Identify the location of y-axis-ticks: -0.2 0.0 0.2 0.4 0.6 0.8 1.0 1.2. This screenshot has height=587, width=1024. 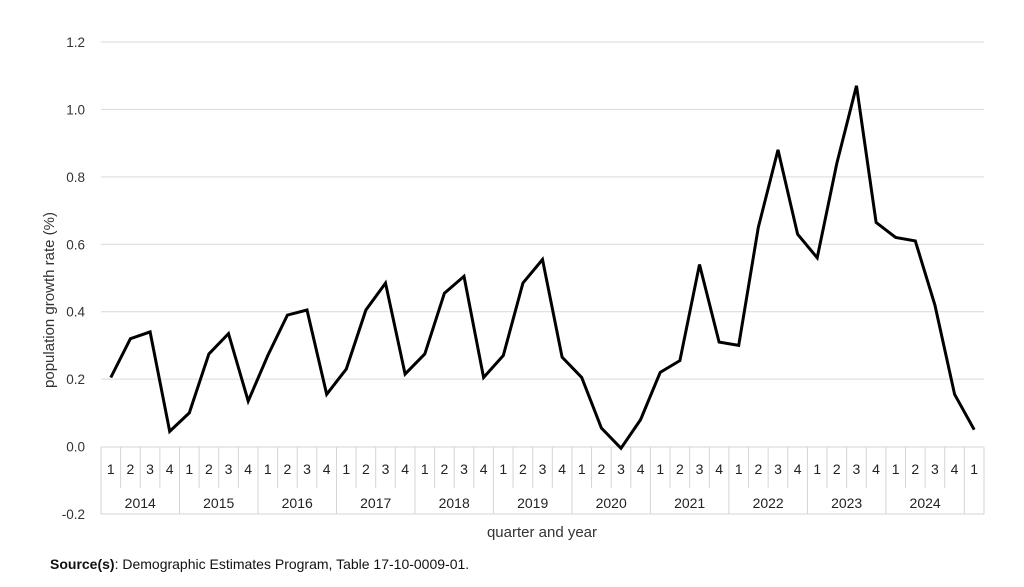
(74, 278).